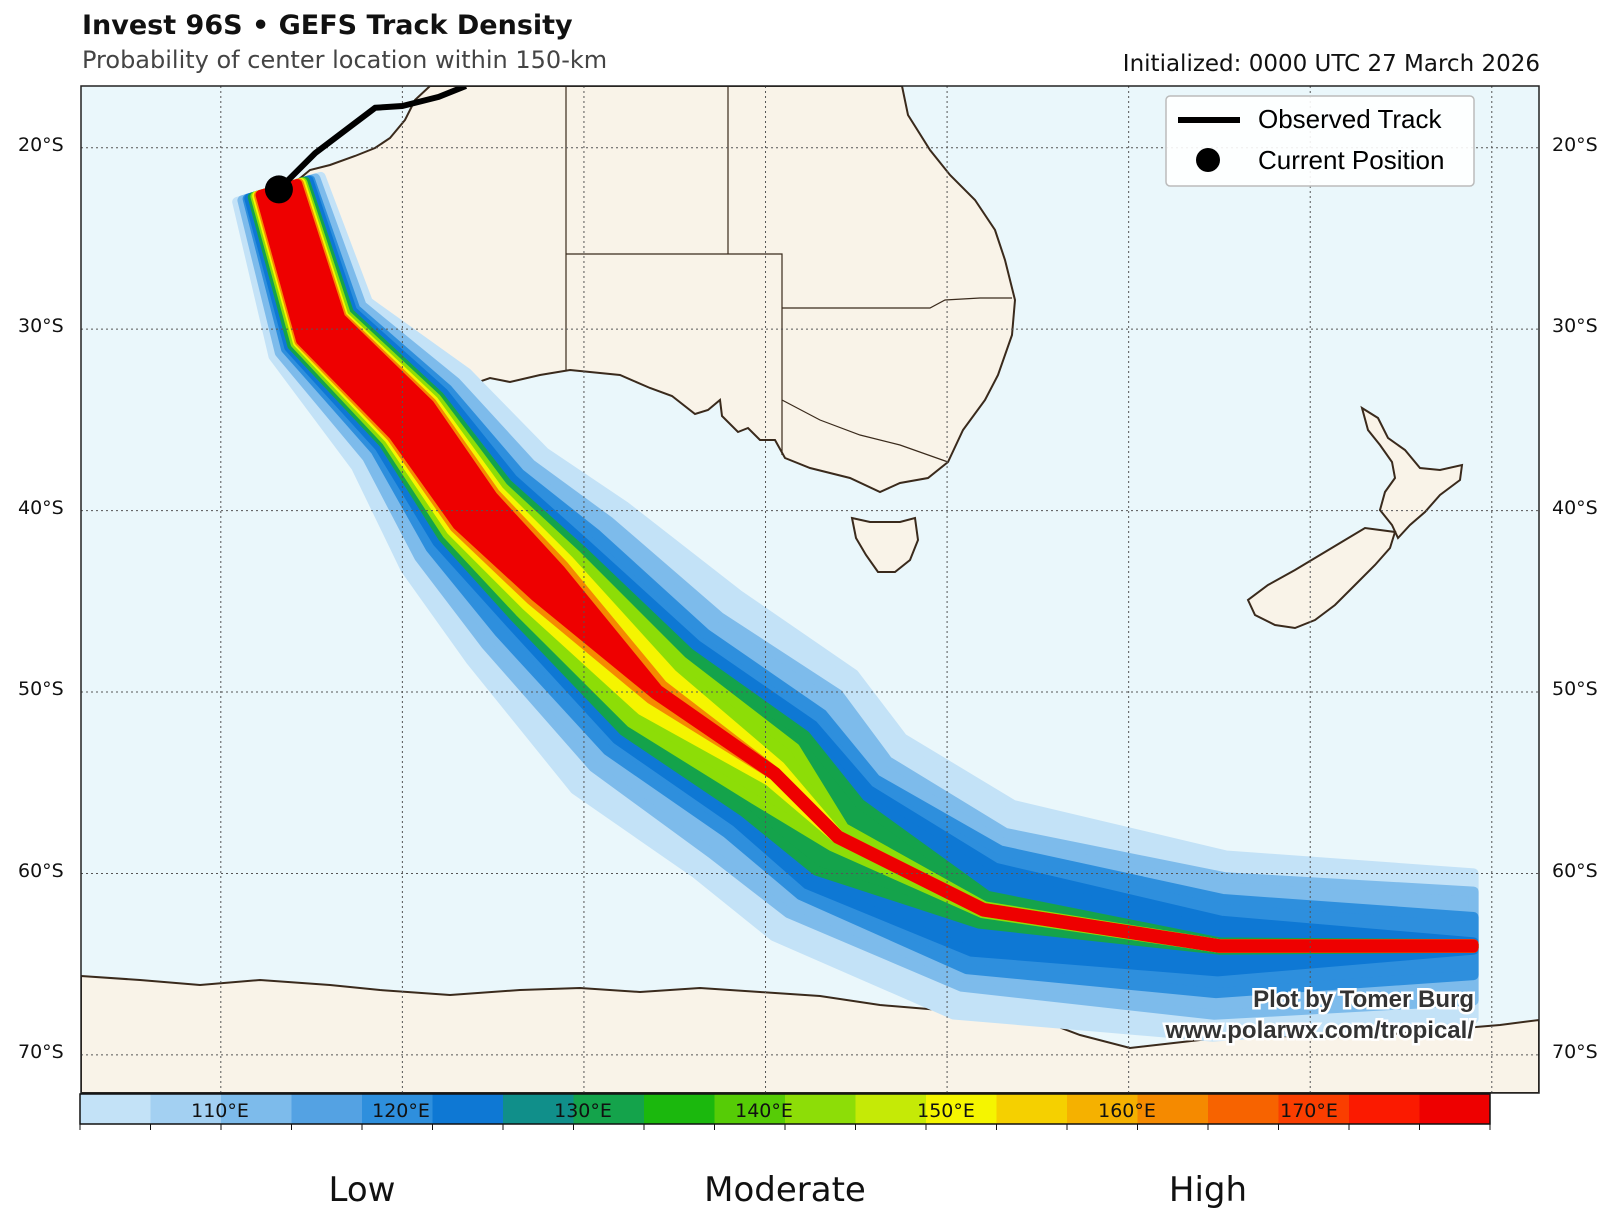  Describe the element at coordinates (1319, 1030) in the screenshot. I see `credit-url: www.polarwx.com/tropical/` at that location.